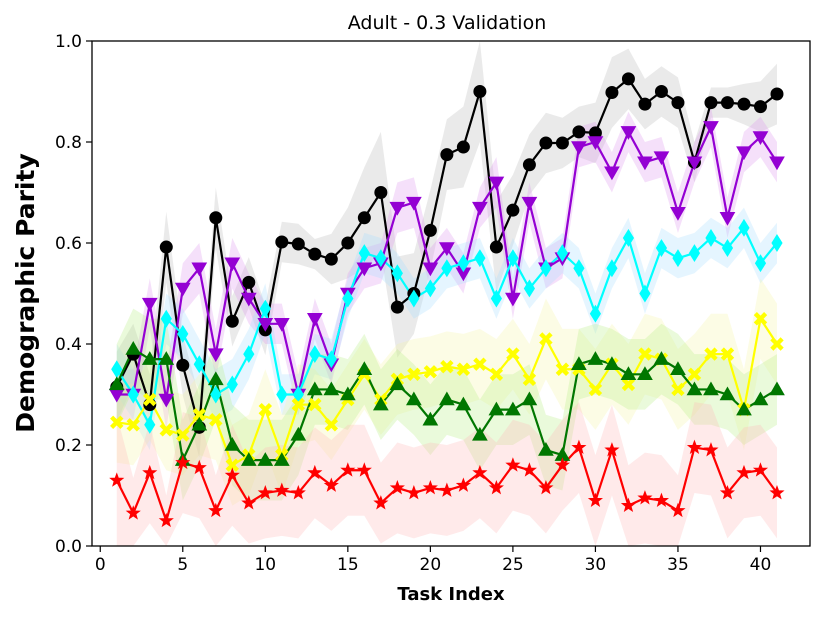 The image size is (830, 618). I want to click on y-tick-label: 1.0, so click(68, 42).